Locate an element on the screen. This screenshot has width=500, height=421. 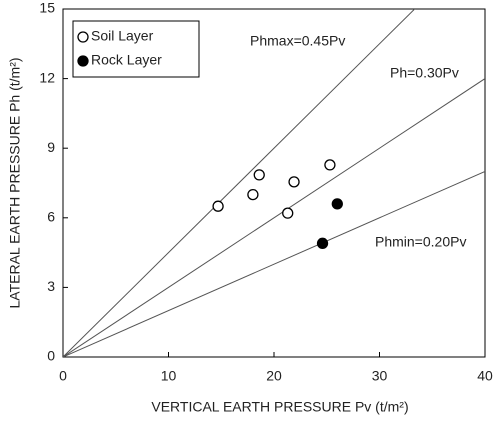
x-tick-label: 30 is located at coordinates (380, 376).